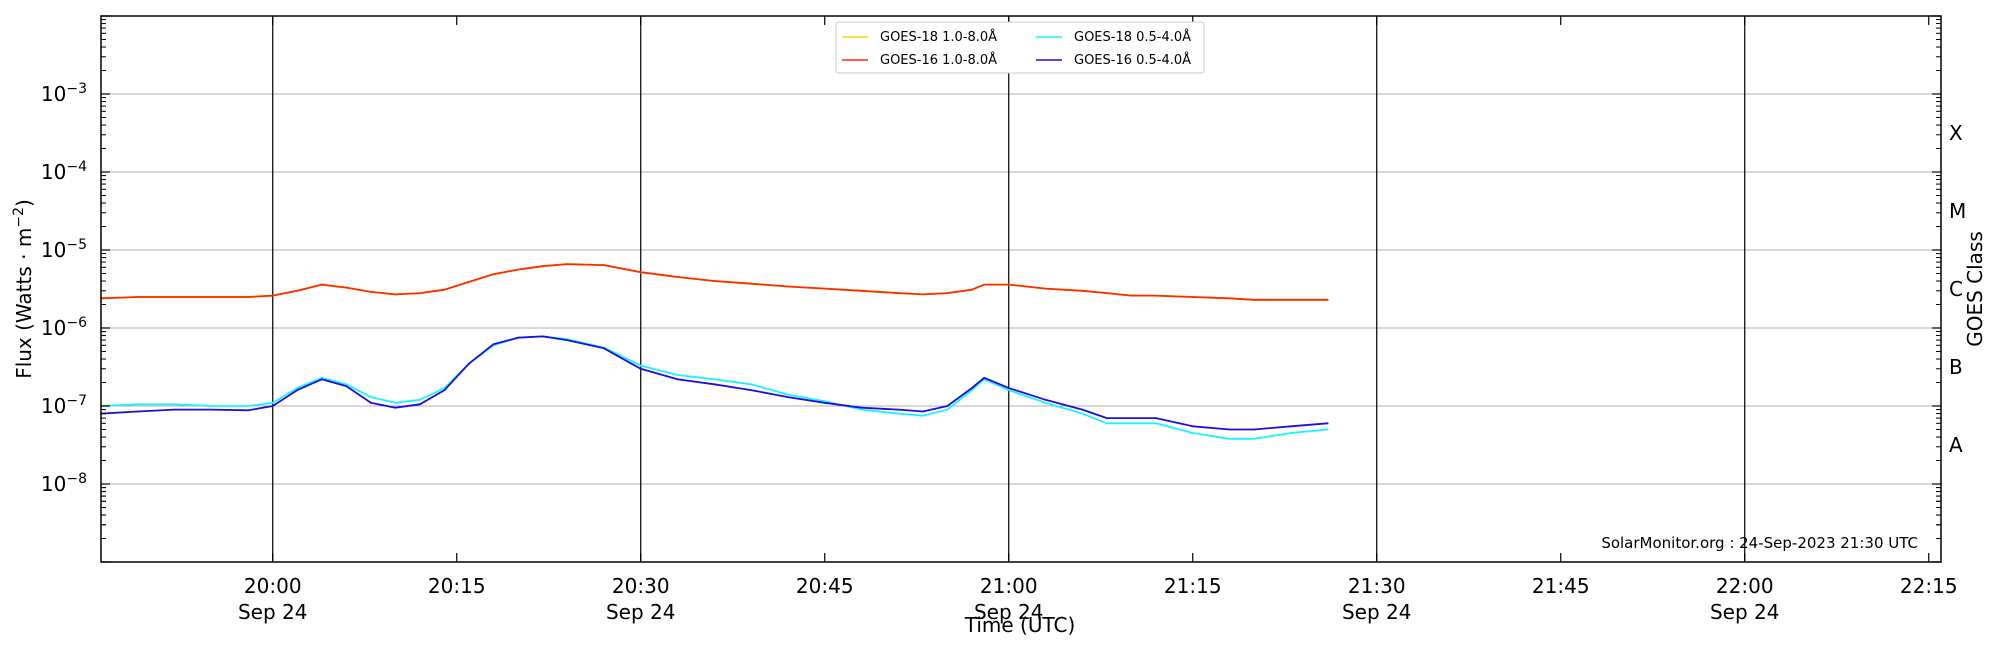 This screenshot has height=650, width=2000. Describe the element at coordinates (1956, 133) in the screenshot. I see `goes-class-label: X` at that location.